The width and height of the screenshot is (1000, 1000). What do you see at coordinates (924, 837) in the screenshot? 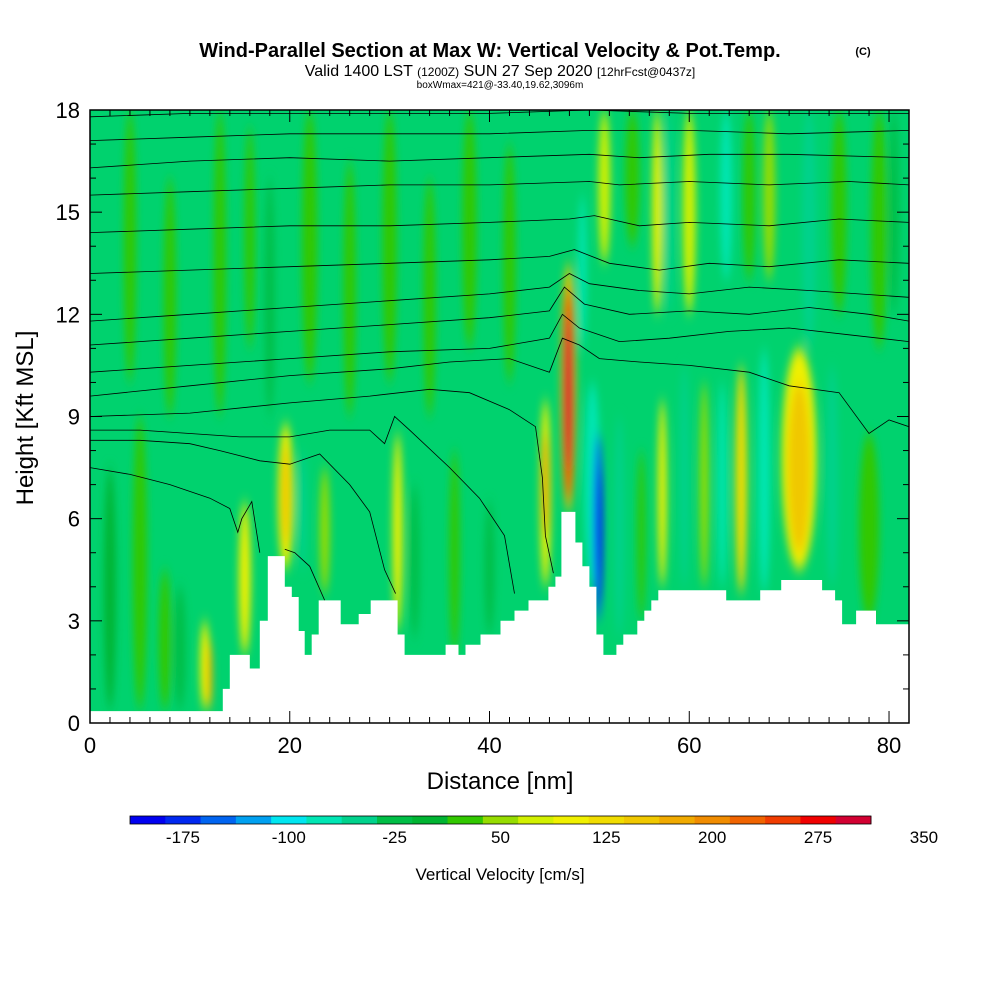
I see `colorbar-tick-label: 350` at bounding box center [924, 837].